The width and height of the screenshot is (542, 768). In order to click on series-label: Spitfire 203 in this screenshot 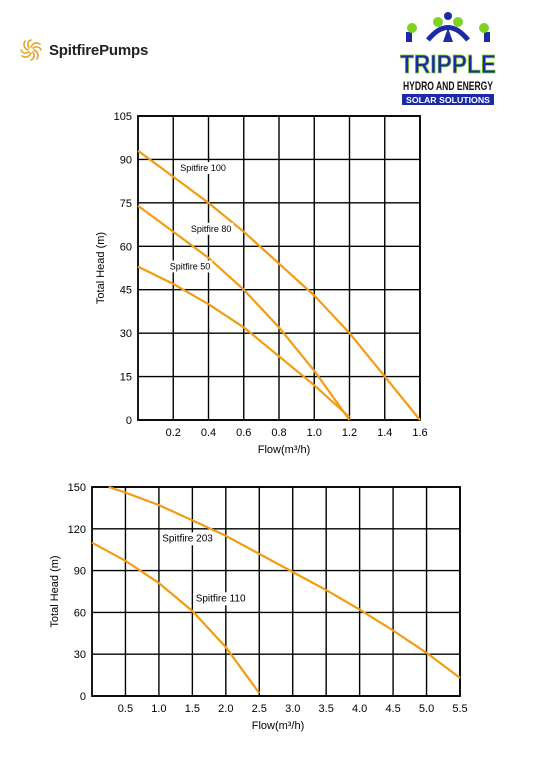, I will do `click(187, 538)`.